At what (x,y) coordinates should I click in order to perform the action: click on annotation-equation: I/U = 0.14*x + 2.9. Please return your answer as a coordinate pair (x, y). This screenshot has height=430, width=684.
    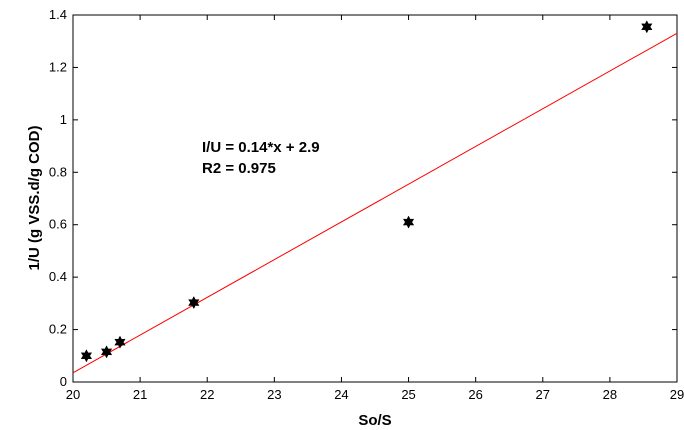
    Looking at the image, I should click on (261, 147).